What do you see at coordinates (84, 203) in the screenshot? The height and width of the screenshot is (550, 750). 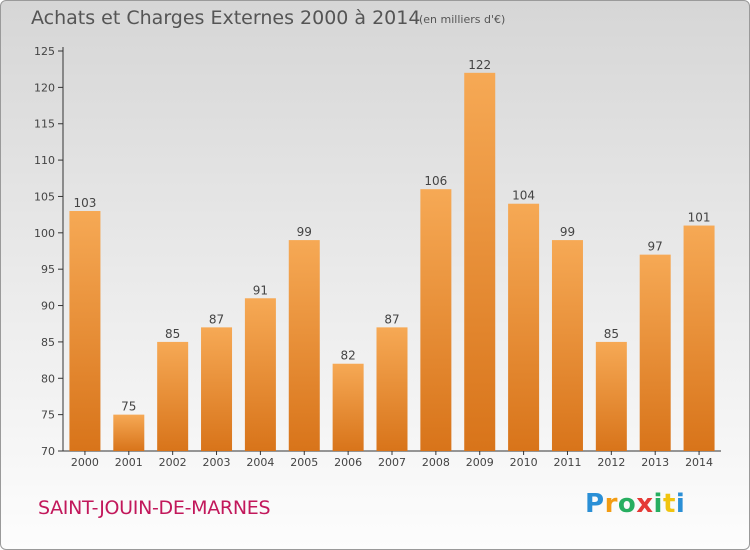 I see `value-label: 103` at bounding box center [84, 203].